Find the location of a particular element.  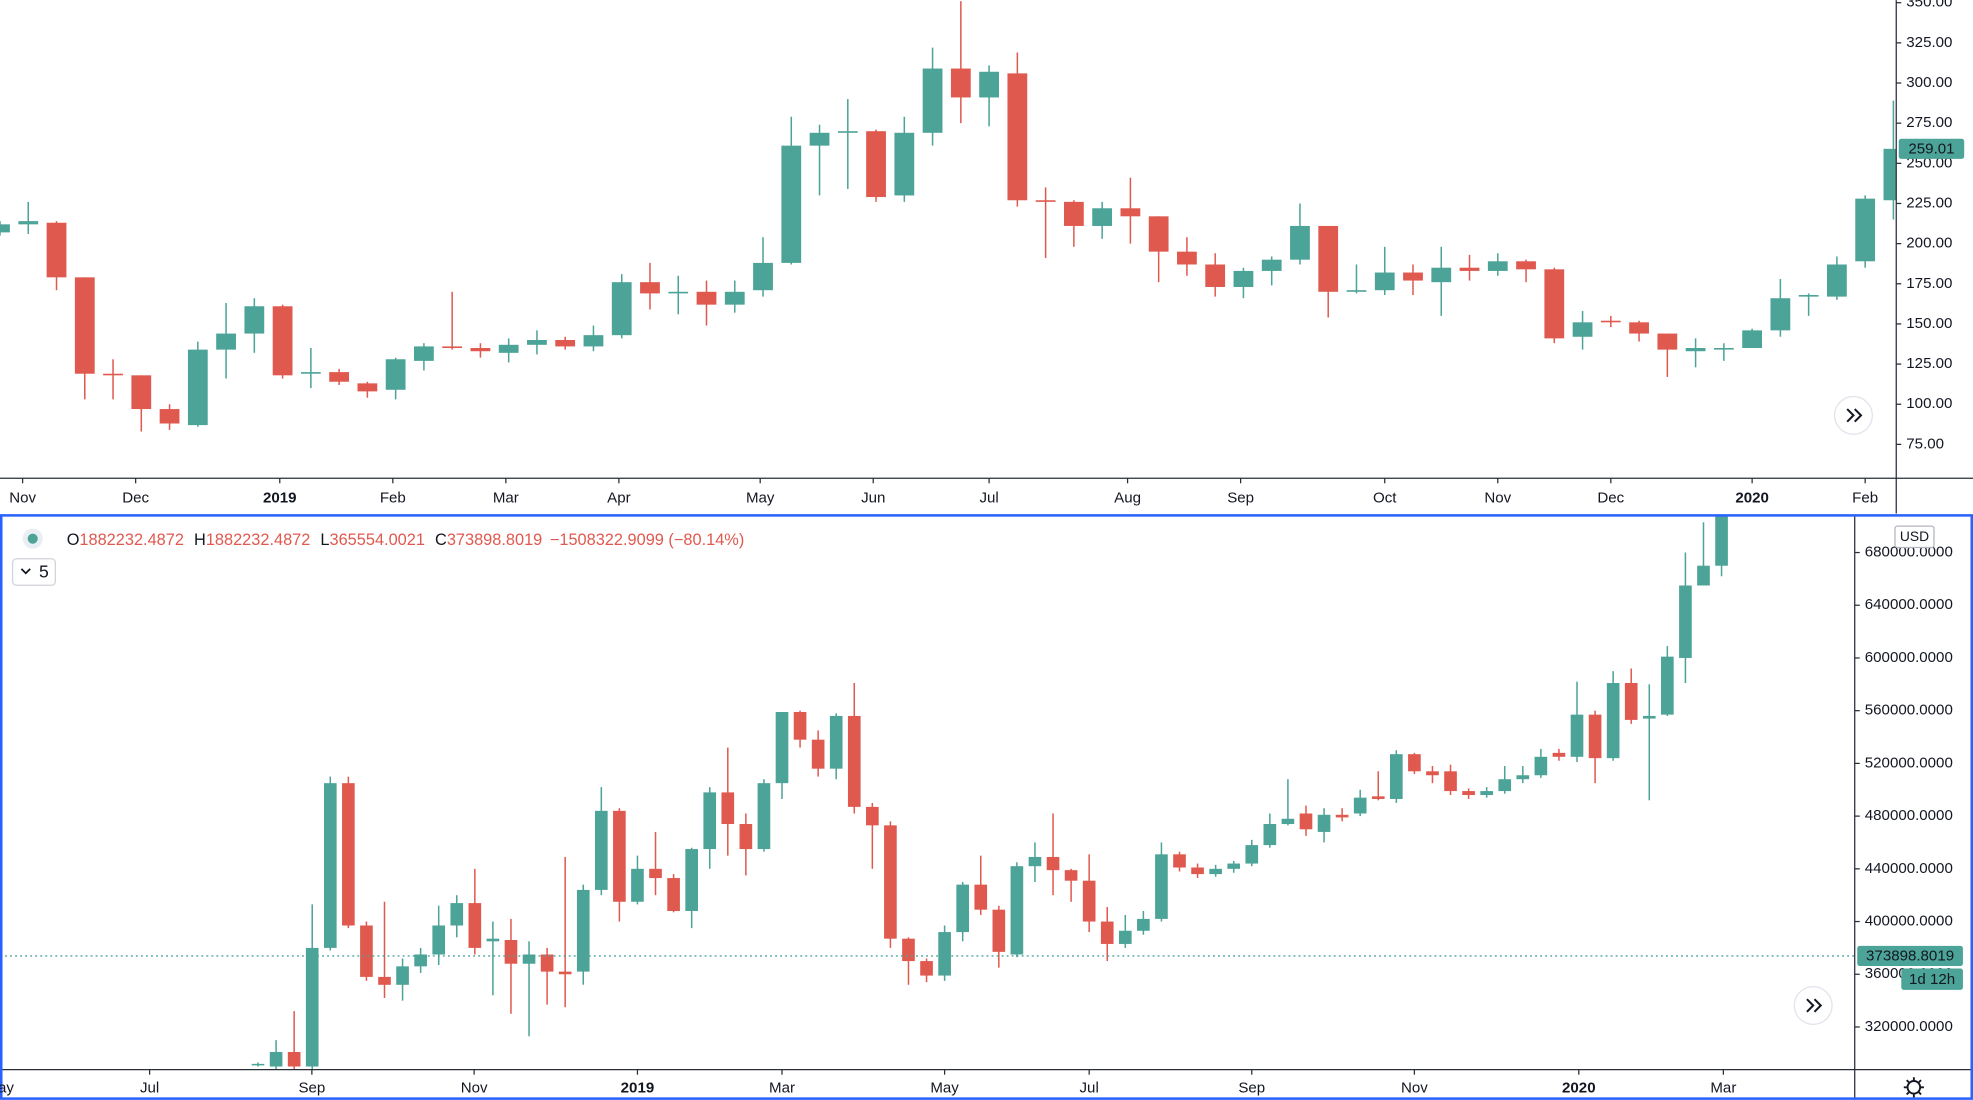

button-icon is located at coordinates (1814, 1005).